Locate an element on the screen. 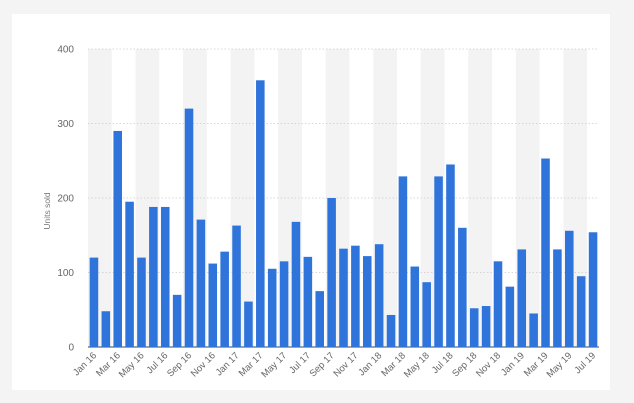 The image size is (634, 403). x-tick-label: Nov 17 is located at coordinates (345, 364).